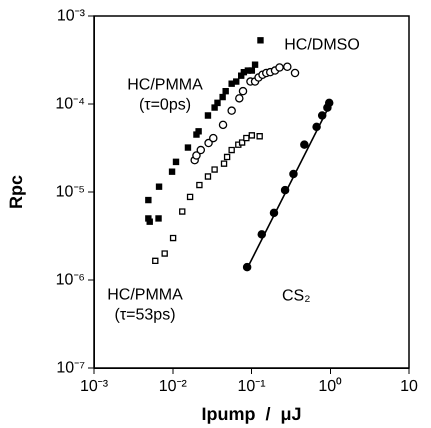  What do you see at coordinates (165, 95) in the screenshot?
I see `series-label: HC/PMMA (τ=0ps)` at bounding box center [165, 95].